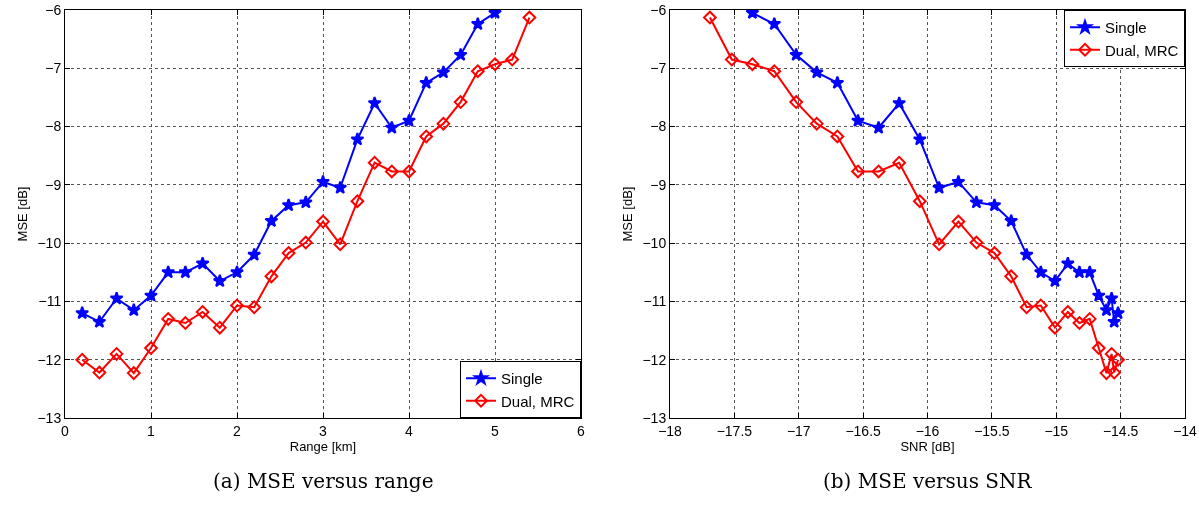 The image size is (1199, 527). What do you see at coordinates (53, 9) in the screenshot?
I see `y-tick-label: −6` at bounding box center [53, 9].